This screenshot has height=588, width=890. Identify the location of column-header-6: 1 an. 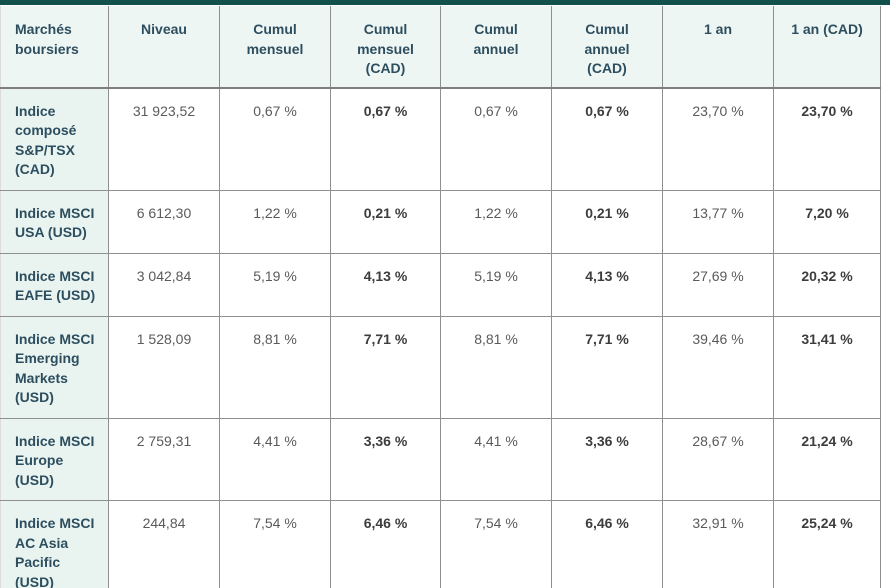
(718, 47).